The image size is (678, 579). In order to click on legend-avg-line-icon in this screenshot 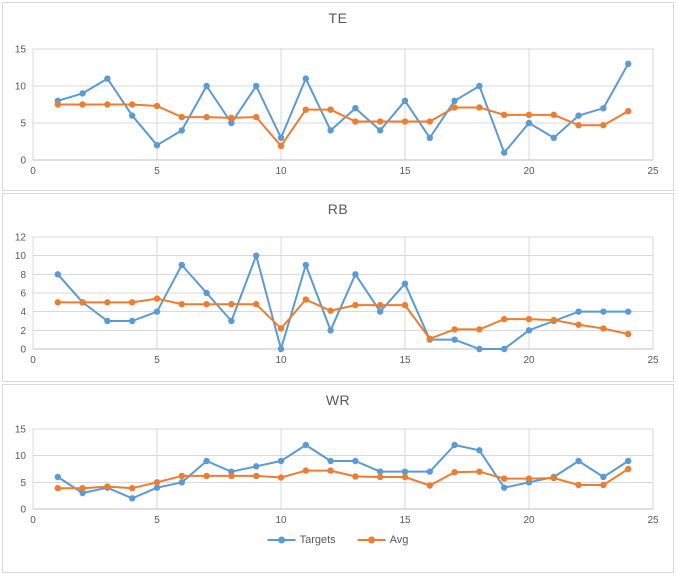, I will do `click(371, 540)`.